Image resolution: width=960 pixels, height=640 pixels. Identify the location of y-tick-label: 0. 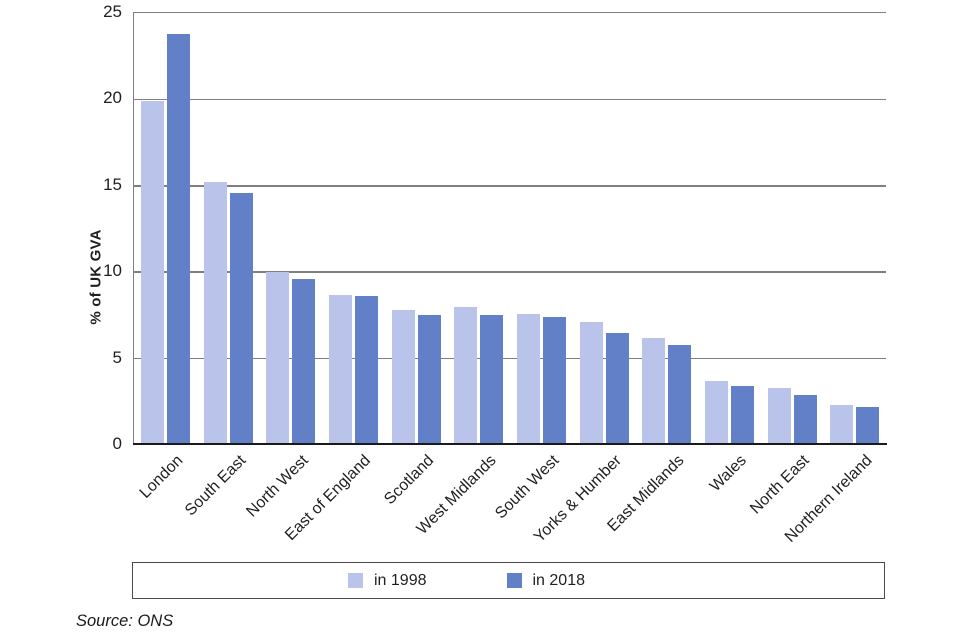
(117, 443).